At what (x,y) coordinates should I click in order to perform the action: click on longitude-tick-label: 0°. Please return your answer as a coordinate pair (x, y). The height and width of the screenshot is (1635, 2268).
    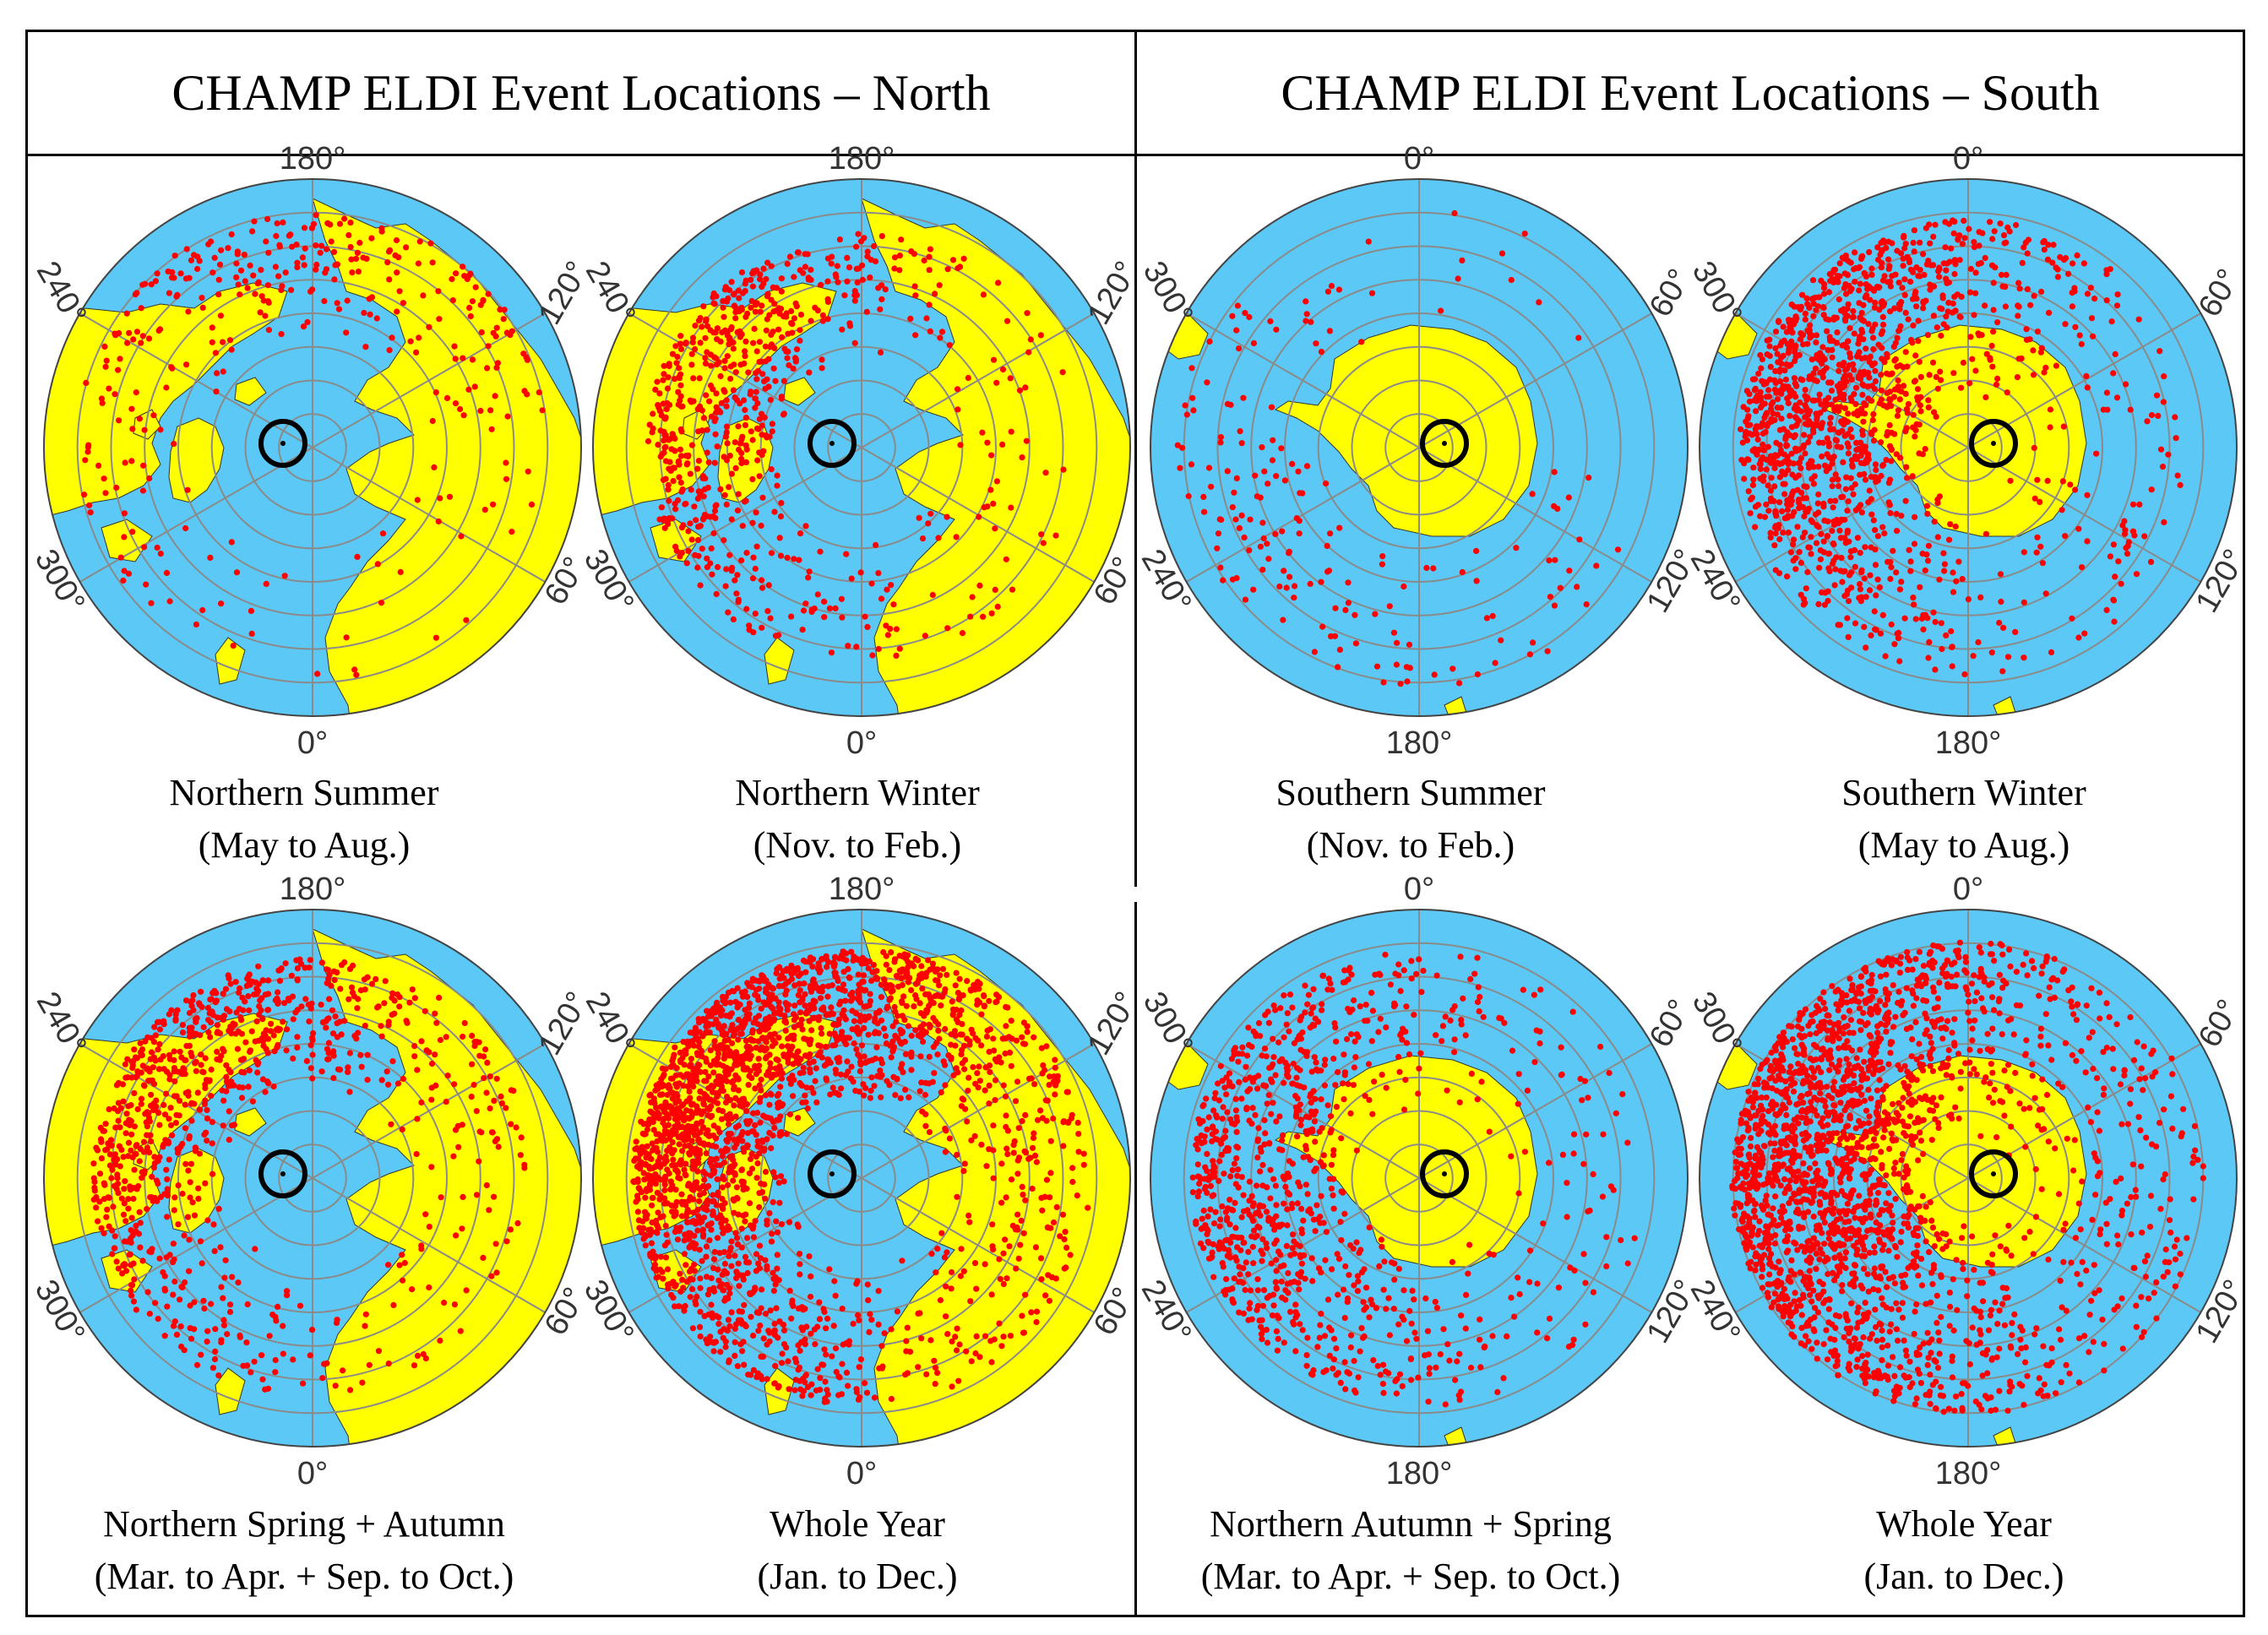
    Looking at the image, I should click on (312, 1473).